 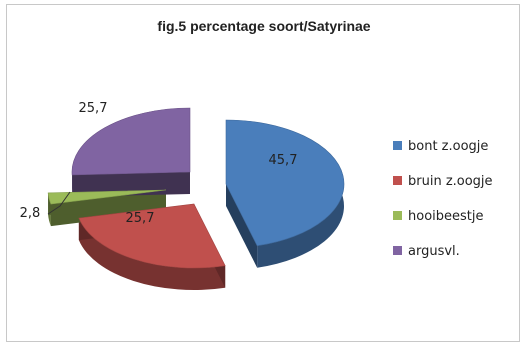 What do you see at coordinates (264, 26) in the screenshot?
I see `chart-title: fig.5 percentage soort/Satyrinae` at bounding box center [264, 26].